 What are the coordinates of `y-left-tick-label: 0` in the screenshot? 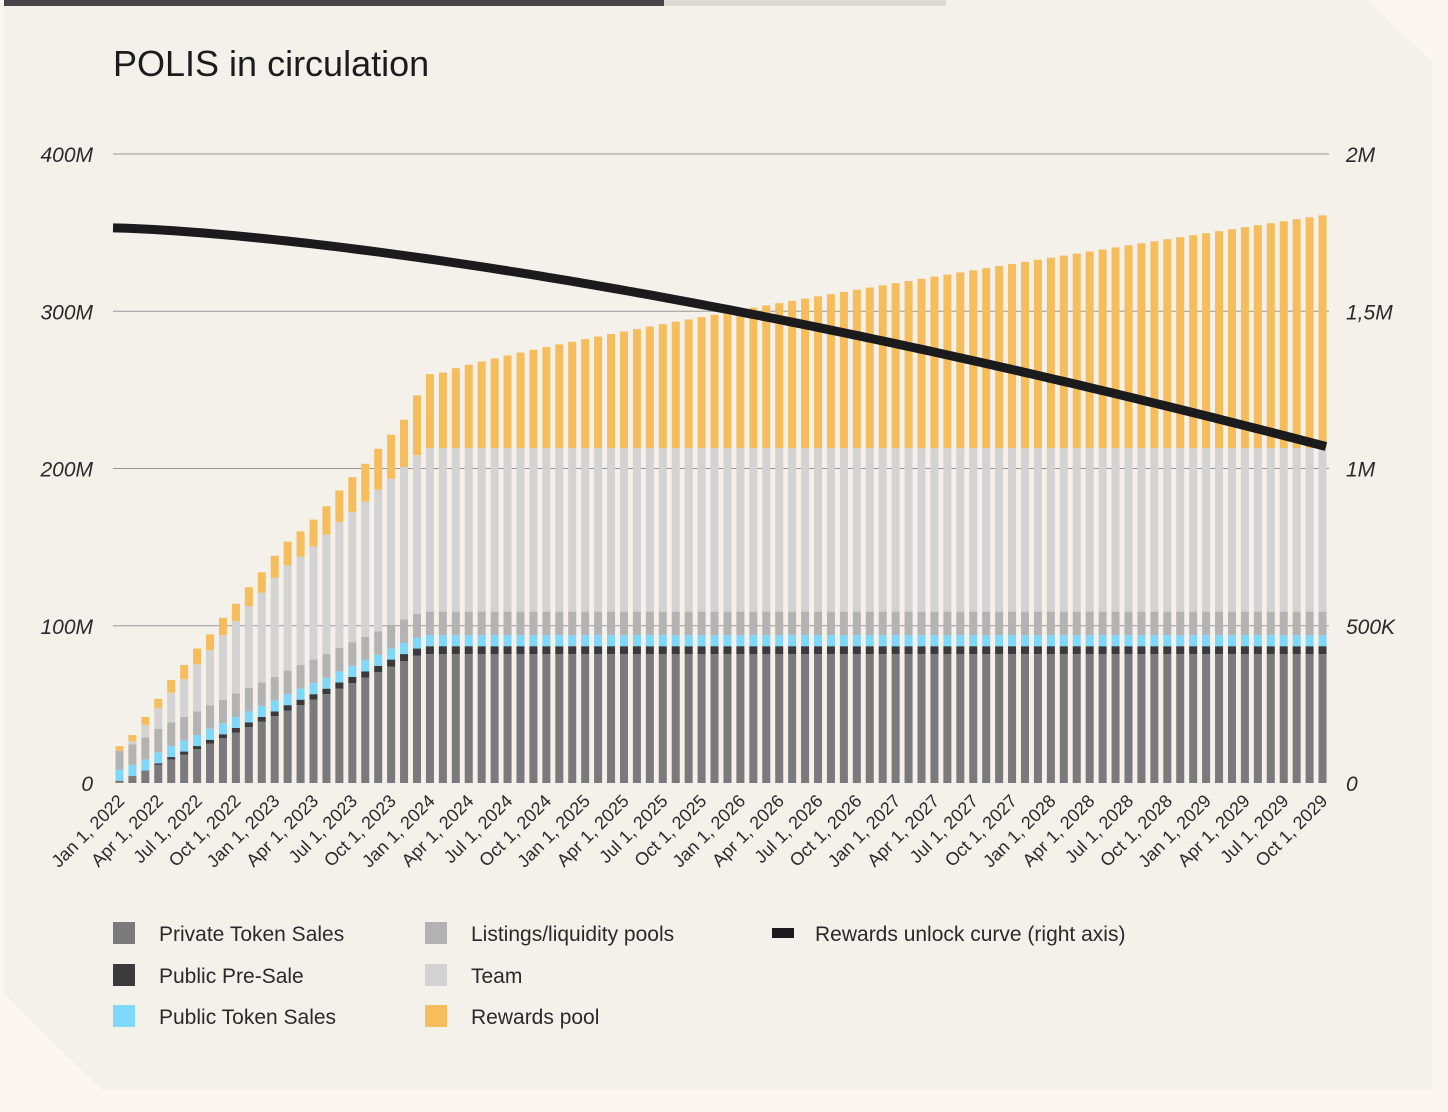 It's located at (87, 784).